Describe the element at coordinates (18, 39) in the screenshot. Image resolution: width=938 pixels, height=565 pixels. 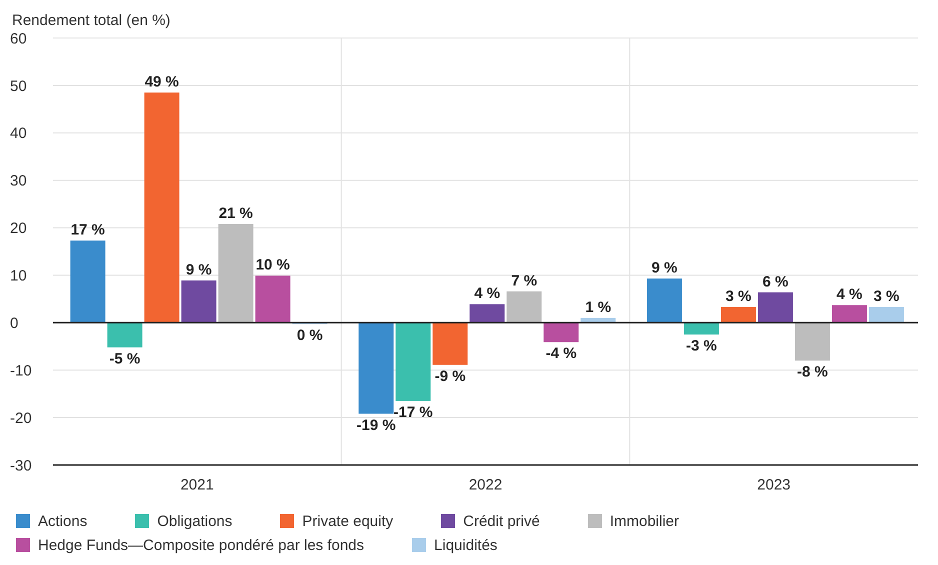
I see `y-tick-label: 60` at that location.